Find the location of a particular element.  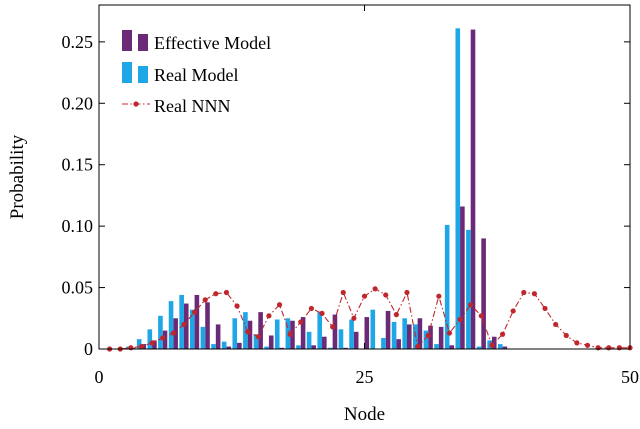

legend-label: Real NNN is located at coordinates (192, 106).